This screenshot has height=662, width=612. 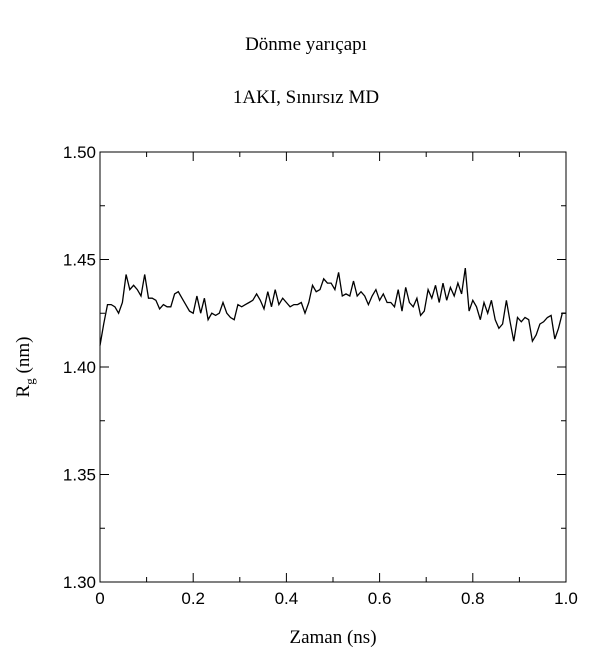 I want to click on y-axis-label-unit: (nm), so click(x=23, y=358).